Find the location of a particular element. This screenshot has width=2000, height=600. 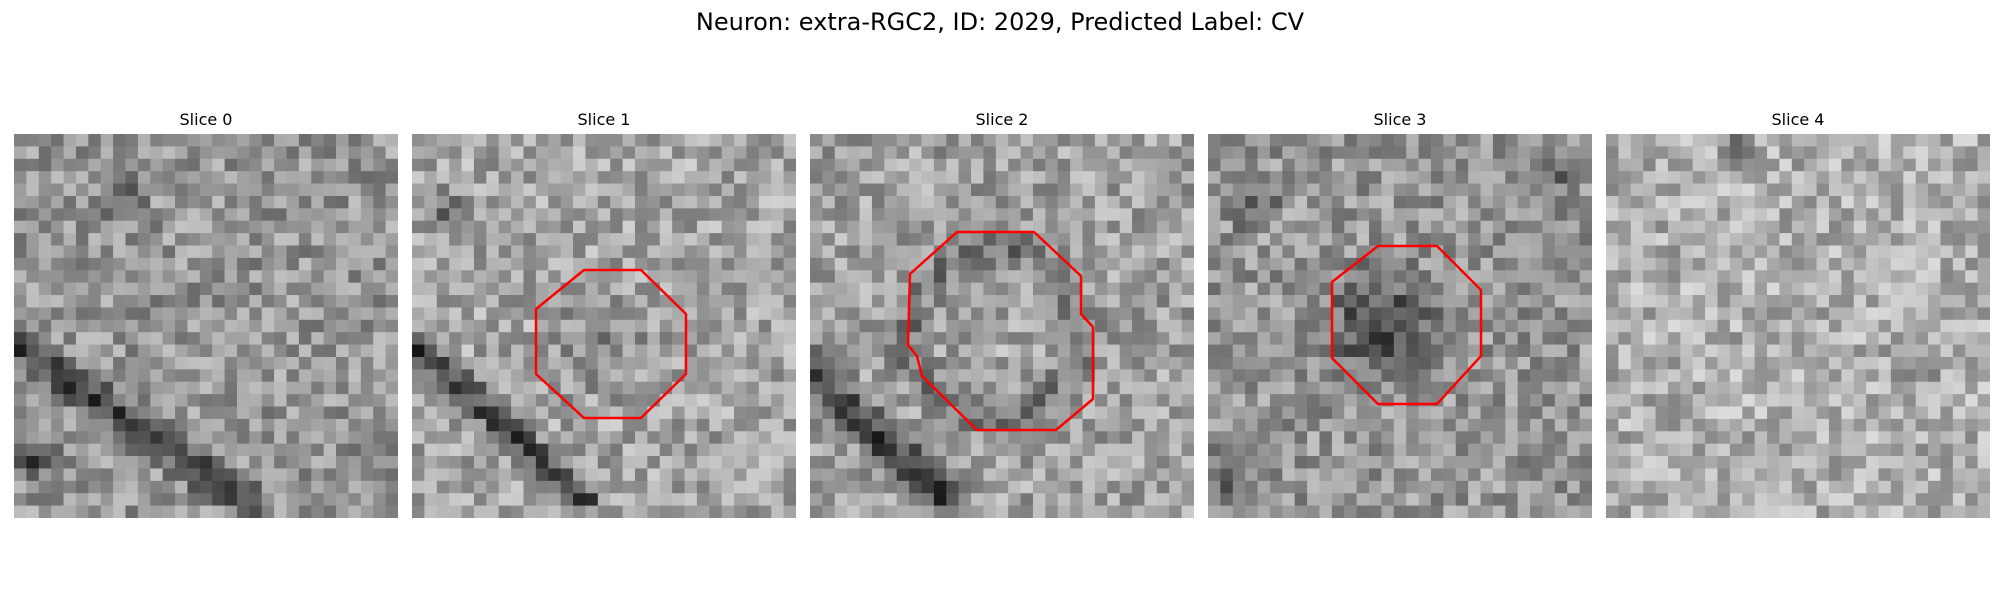

panel-title-slice-0: Slice 0 is located at coordinates (206, 119).